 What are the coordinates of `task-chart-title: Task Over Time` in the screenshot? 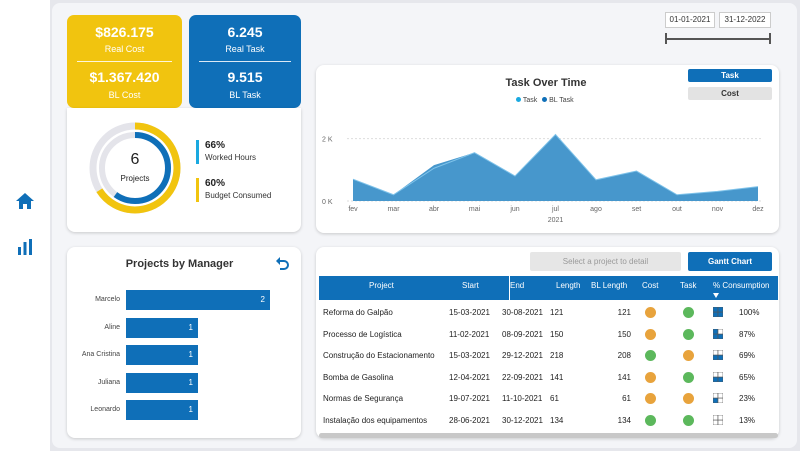 It's located at (546, 83).